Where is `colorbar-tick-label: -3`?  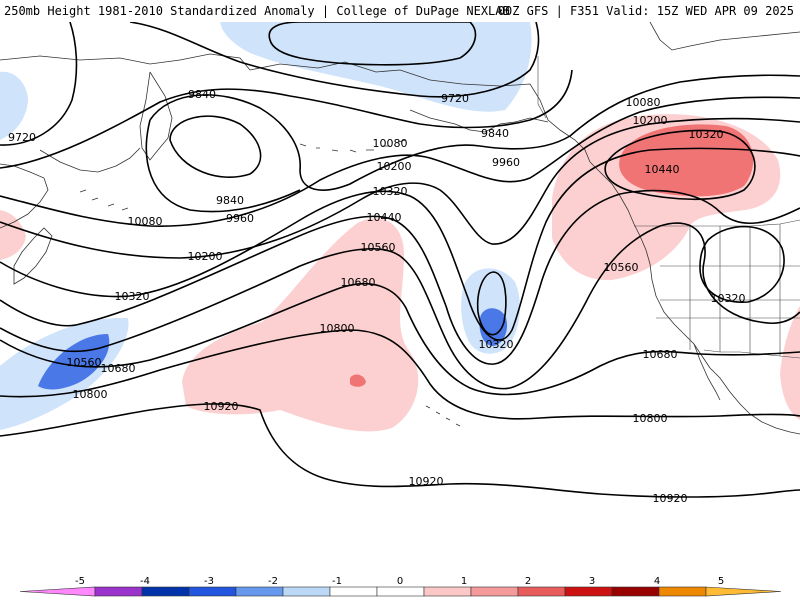
colorbar-tick-label: -3 is located at coordinates (209, 581).